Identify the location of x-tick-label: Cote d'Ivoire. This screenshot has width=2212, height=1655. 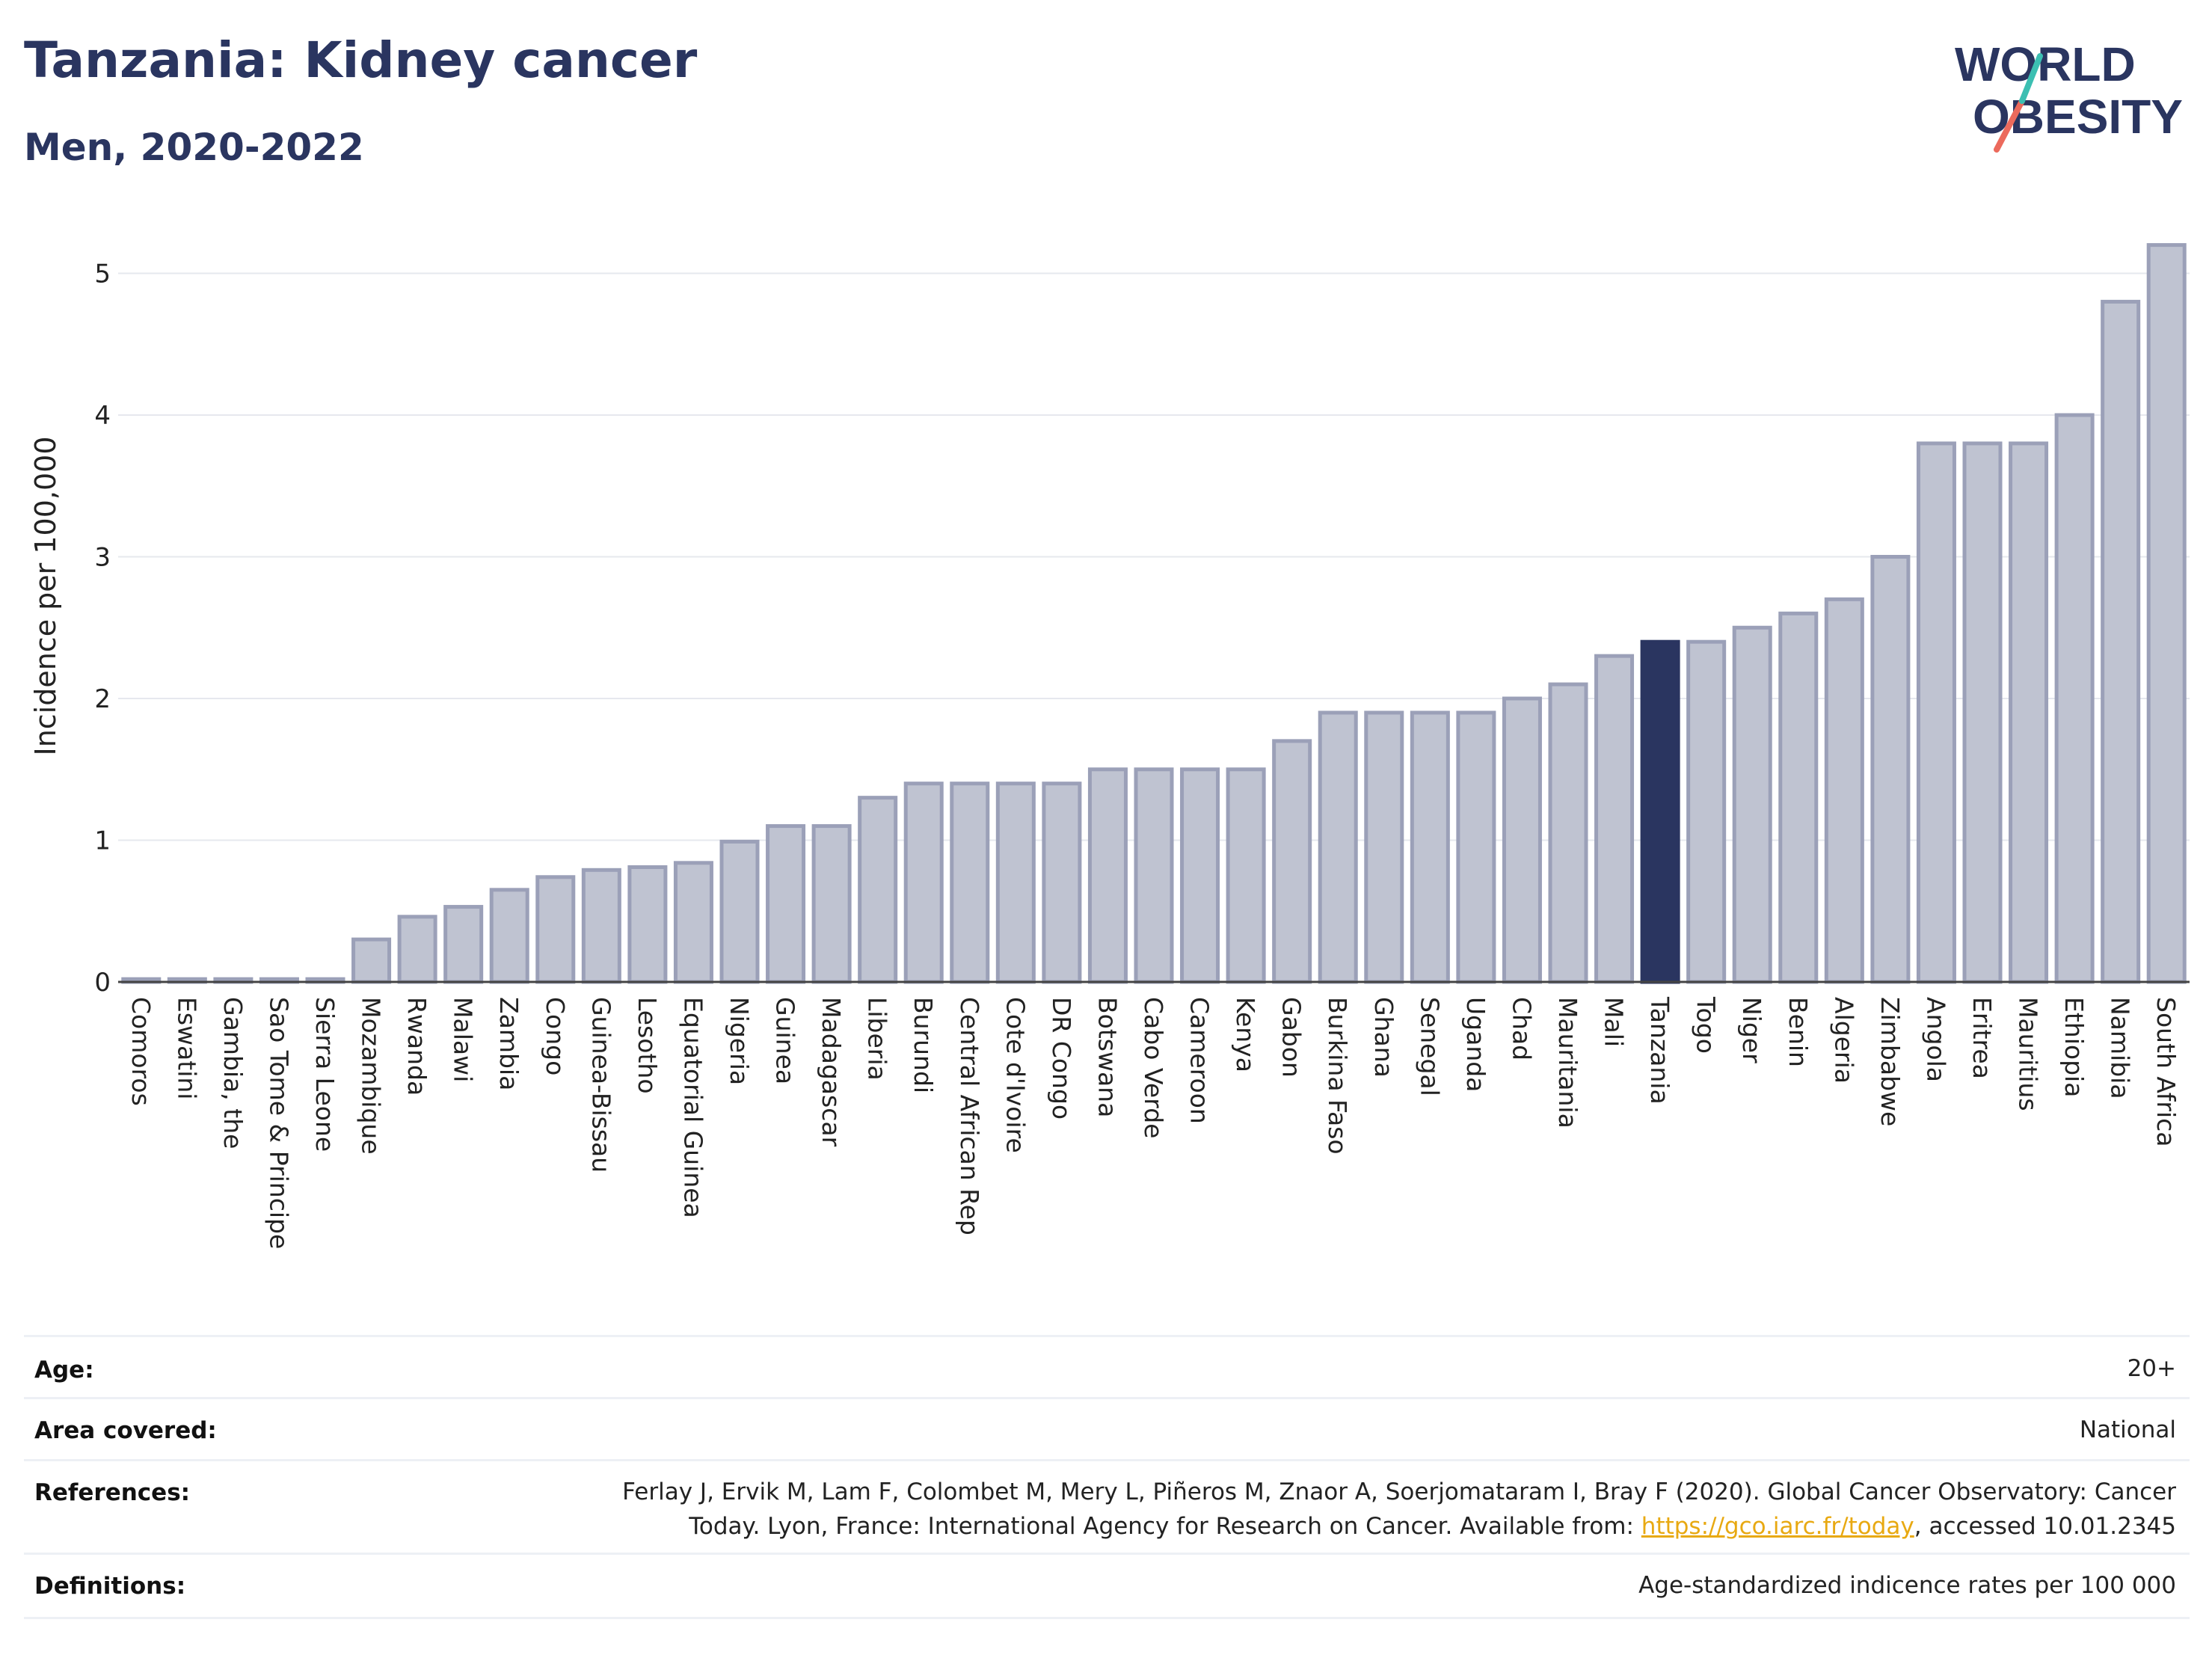
(1015, 1075).